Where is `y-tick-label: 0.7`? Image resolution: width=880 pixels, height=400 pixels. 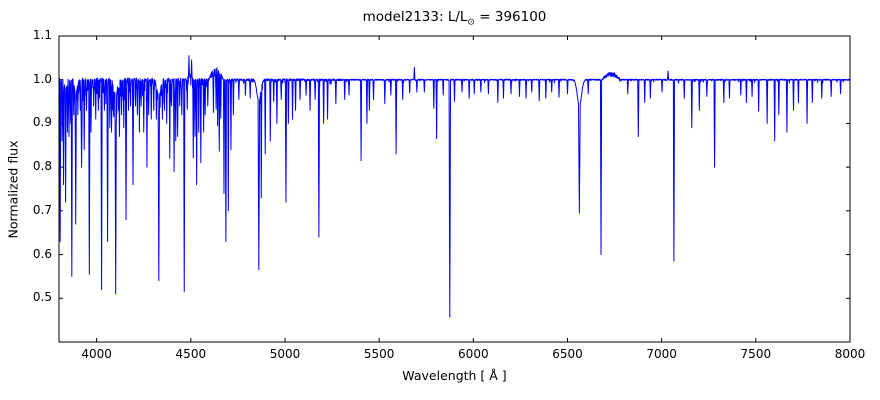 y-tick-label: 0.7 is located at coordinates (42, 209).